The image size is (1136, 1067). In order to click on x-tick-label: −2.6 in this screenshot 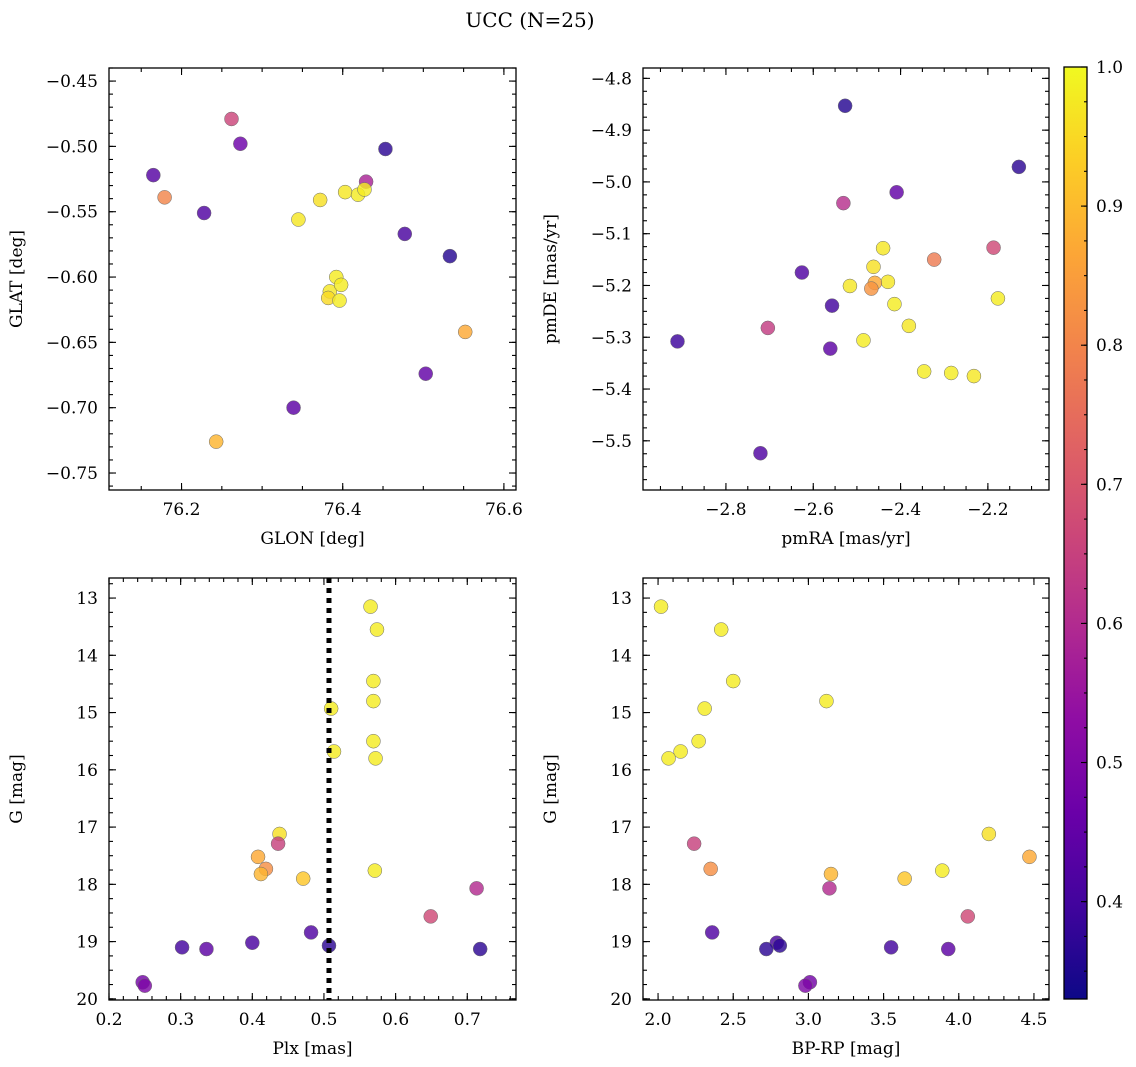, I will do `click(813, 510)`.